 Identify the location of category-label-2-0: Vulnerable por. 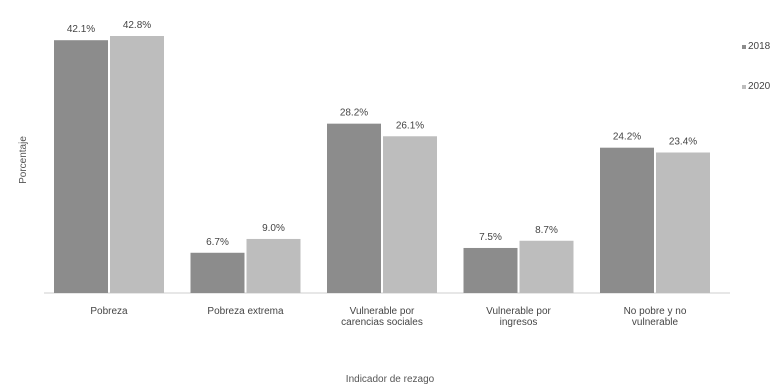
(382, 311).